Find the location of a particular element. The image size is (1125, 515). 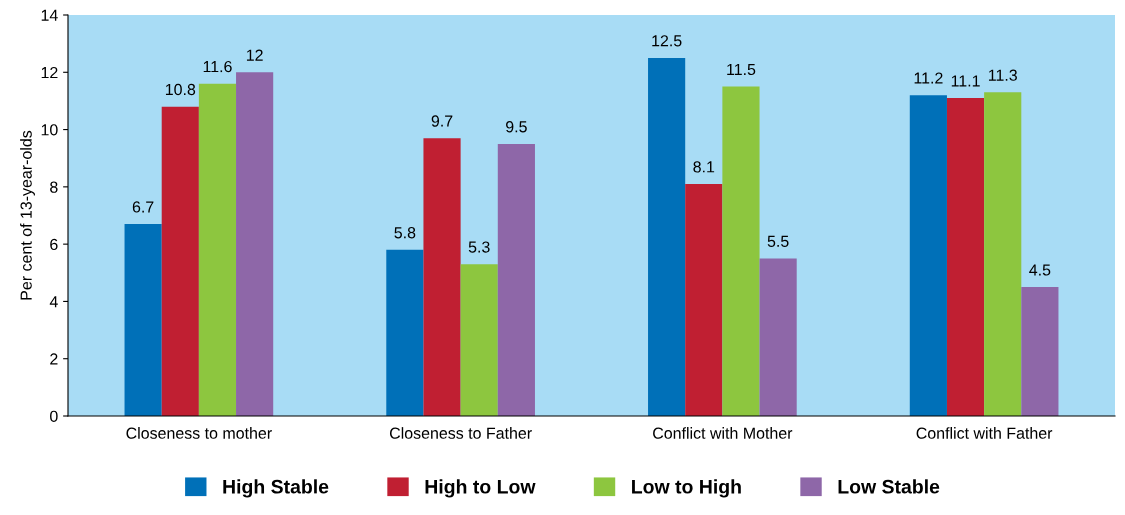

data-label: 11.2 is located at coordinates (928, 78).